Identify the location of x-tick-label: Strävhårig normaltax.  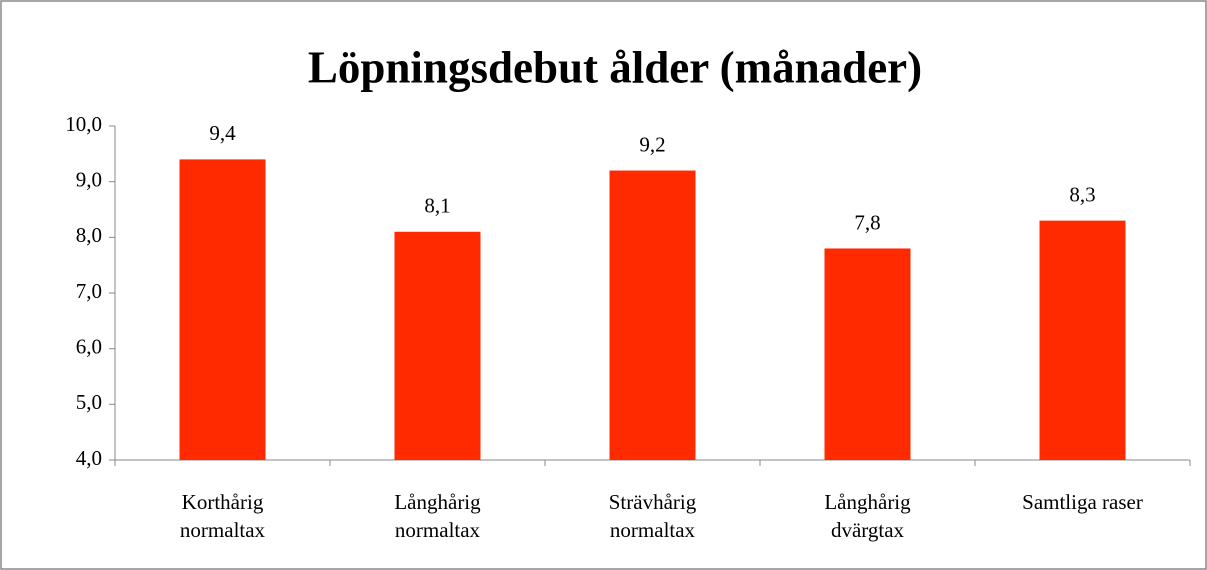
(652, 516).